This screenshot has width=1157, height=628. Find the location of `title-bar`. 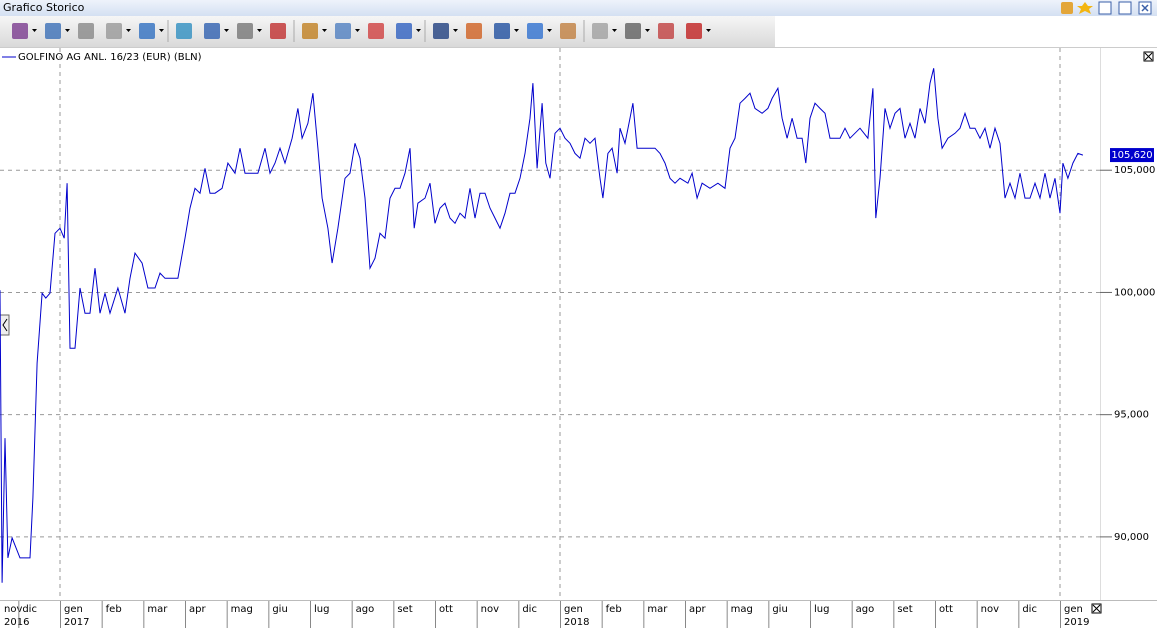

title-bar is located at coordinates (578, 8).